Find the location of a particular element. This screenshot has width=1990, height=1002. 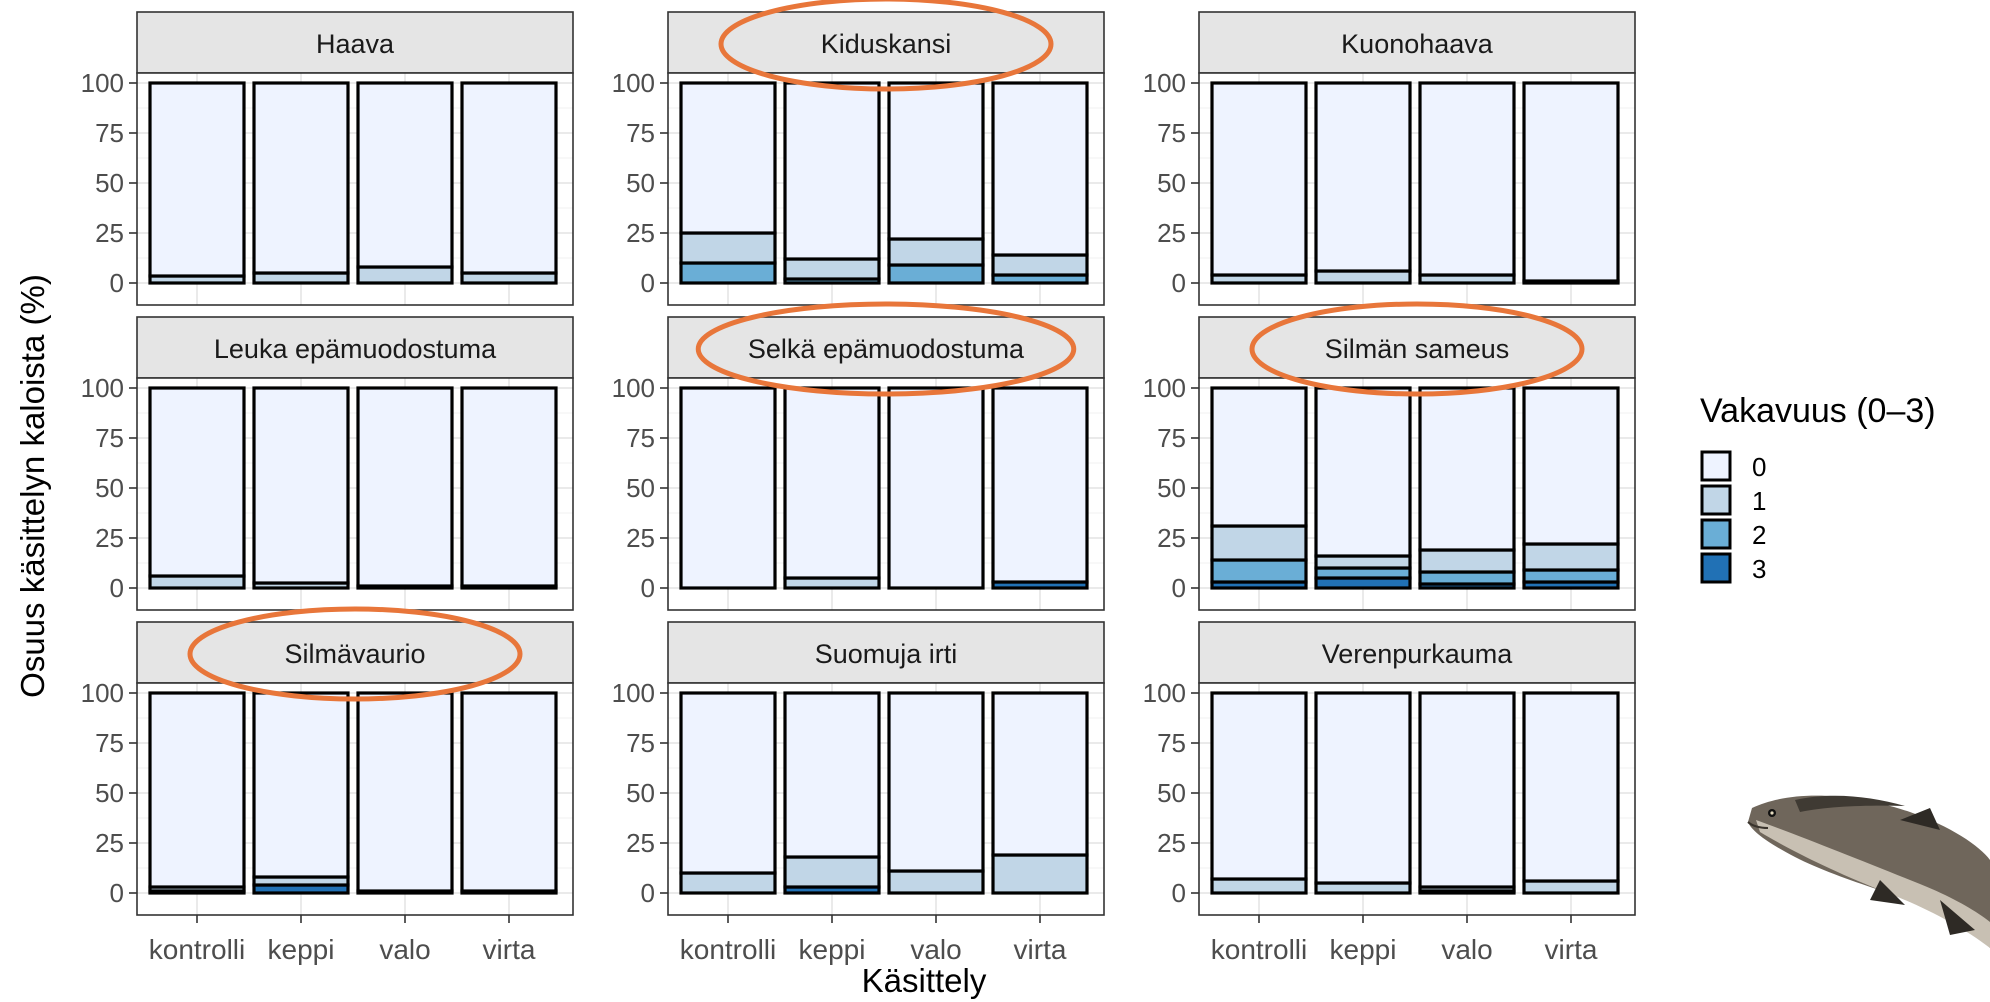

facet-panel: Silmän sameus 0 25 50 75 100 is located at coordinates (1389, 456).